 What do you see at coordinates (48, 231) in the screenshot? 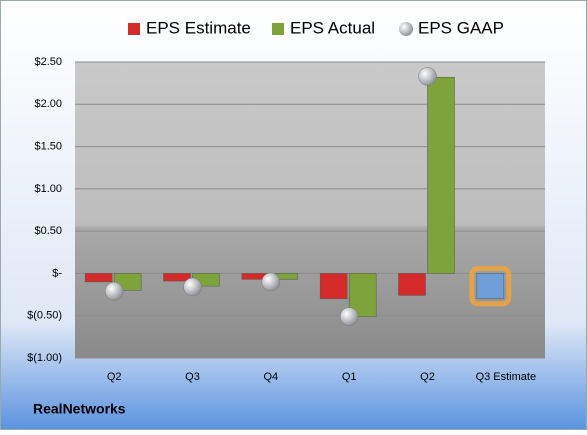
I see `y-tick-label: $0.50` at bounding box center [48, 231].